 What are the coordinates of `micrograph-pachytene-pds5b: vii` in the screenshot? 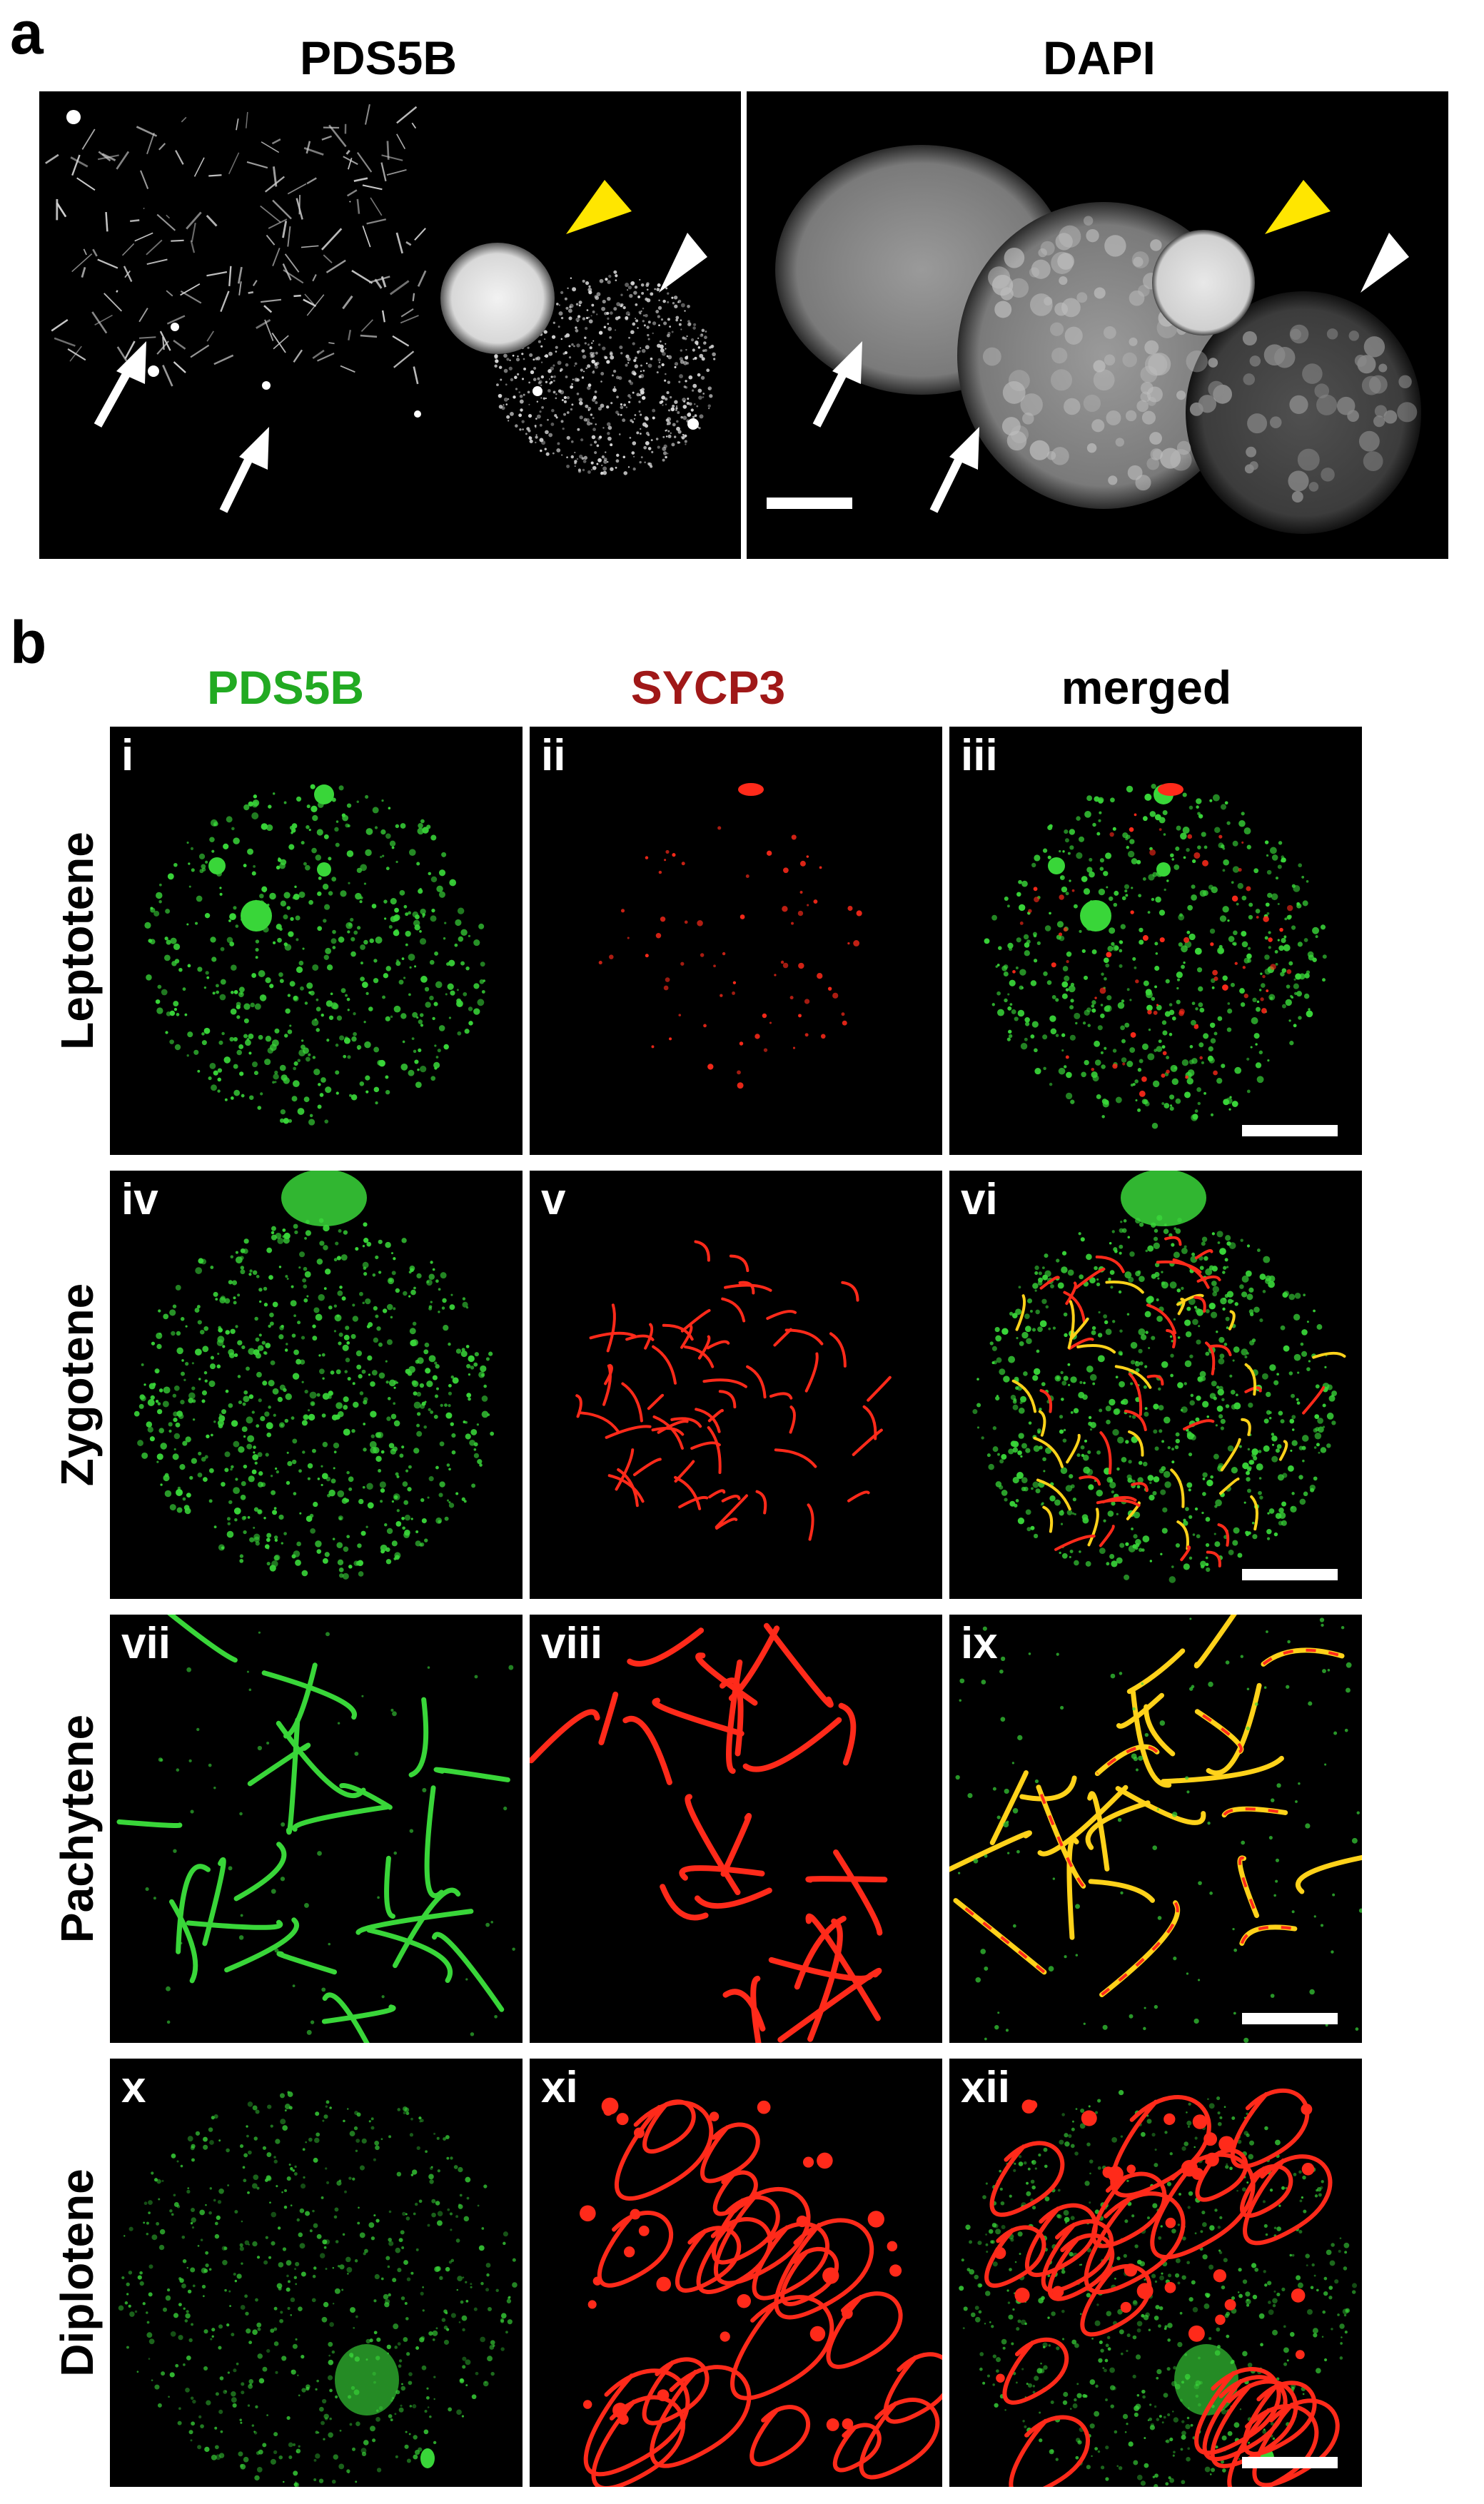 It's located at (316, 1829).